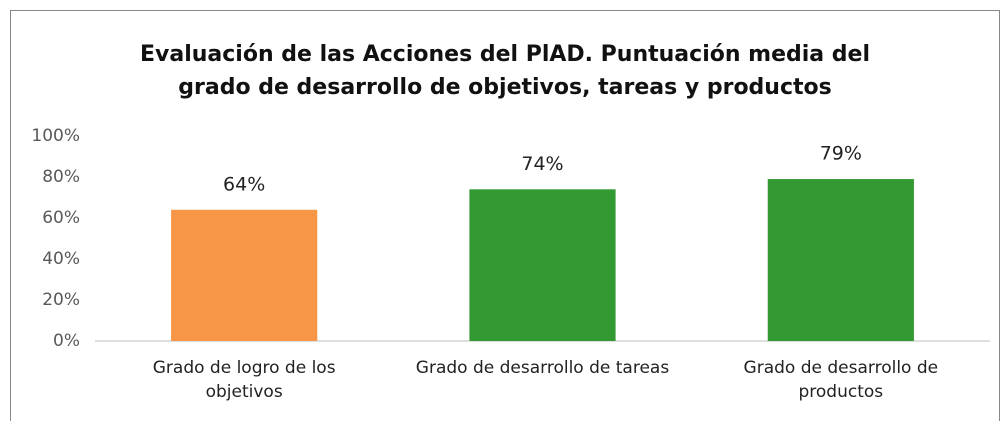  Describe the element at coordinates (61, 300) in the screenshot. I see `y-tick-label: 20%` at that location.